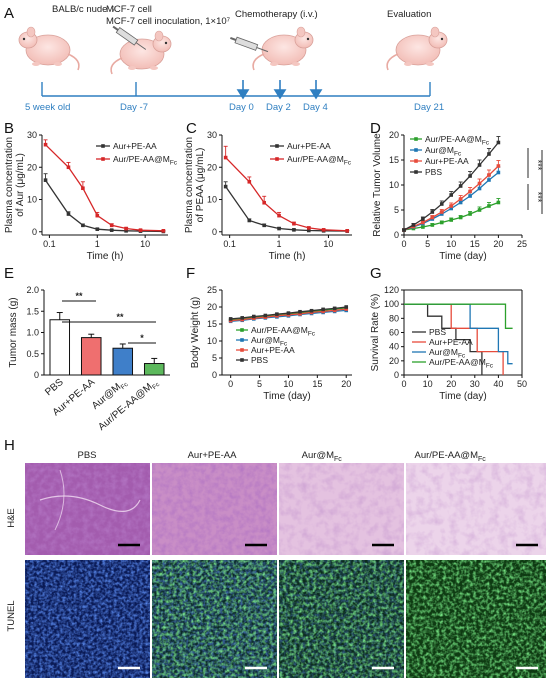 The image size is (550, 682). What do you see at coordinates (498, 244) in the screenshot?
I see `x-tick-label: 20` at bounding box center [498, 244].